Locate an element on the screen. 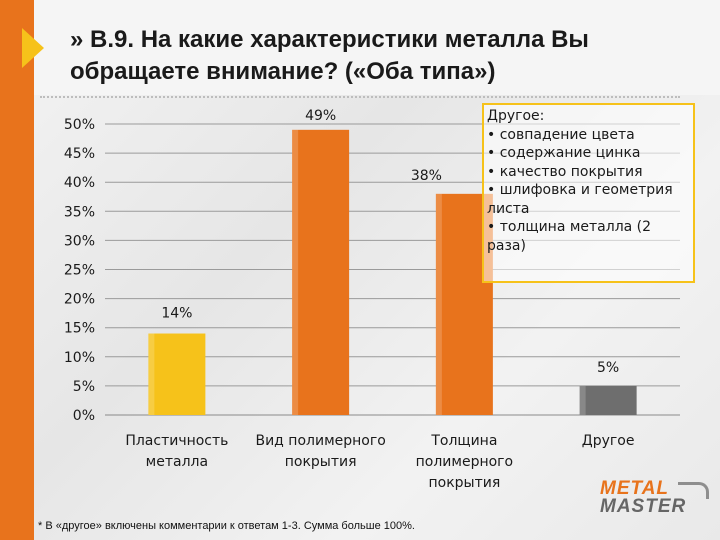 Image resolution: width=720 pixels, height=540 pixels. y-tick-label: 0% is located at coordinates (84, 416).